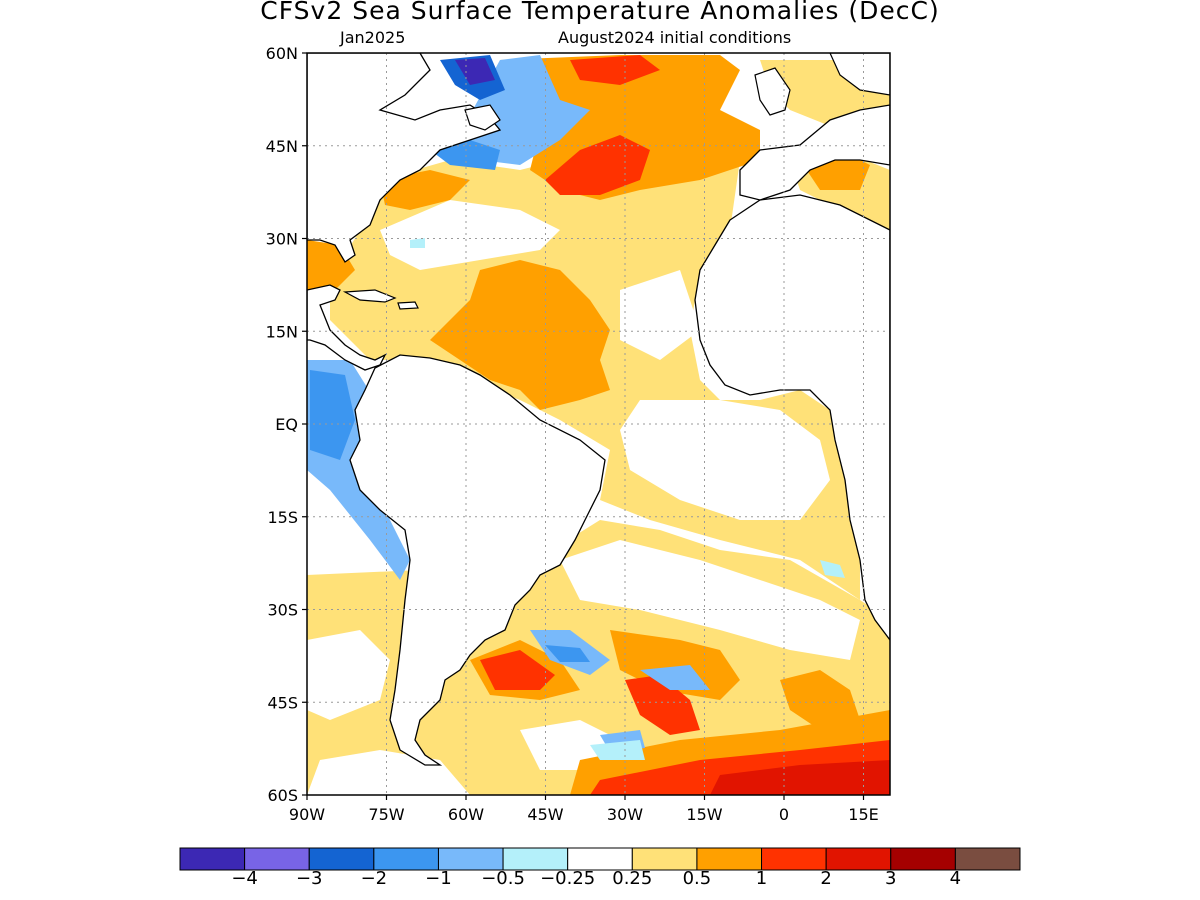 The image size is (1200, 900). What do you see at coordinates (704, 814) in the screenshot?
I see `lon-tick-label: 15W` at bounding box center [704, 814].